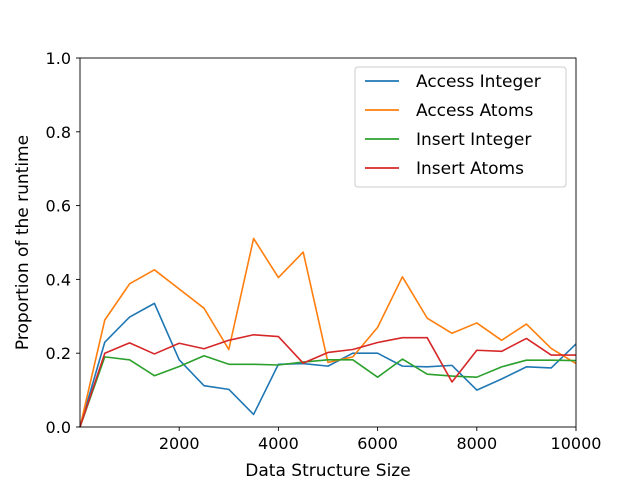 This screenshot has height=480, width=640. I want to click on x-axis-label: Data Structure Size, so click(327, 470).